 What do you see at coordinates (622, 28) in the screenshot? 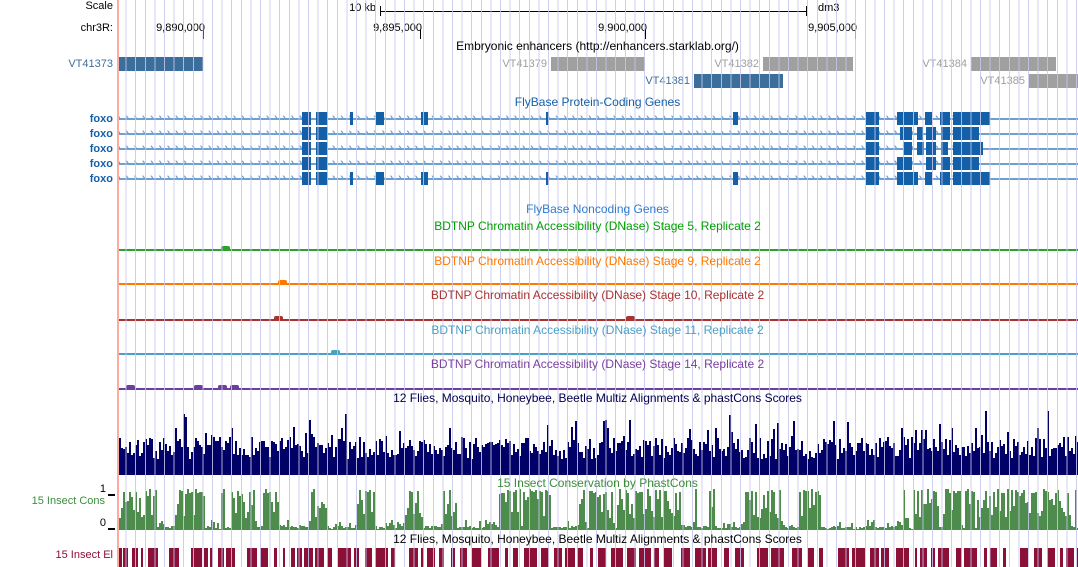
I see `coordinate-label: 9,900,000` at bounding box center [622, 28].